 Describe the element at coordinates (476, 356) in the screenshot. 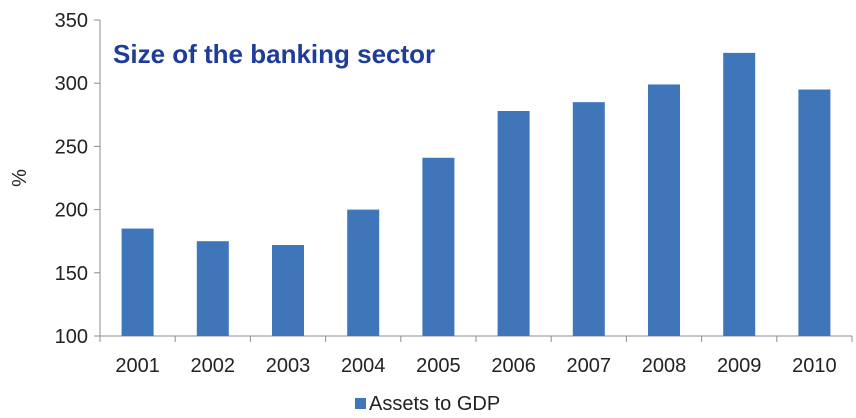

I see `x-axis: 2001 2002 2003 2004 2005 2006 2007 2008 2009 2010` at that location.